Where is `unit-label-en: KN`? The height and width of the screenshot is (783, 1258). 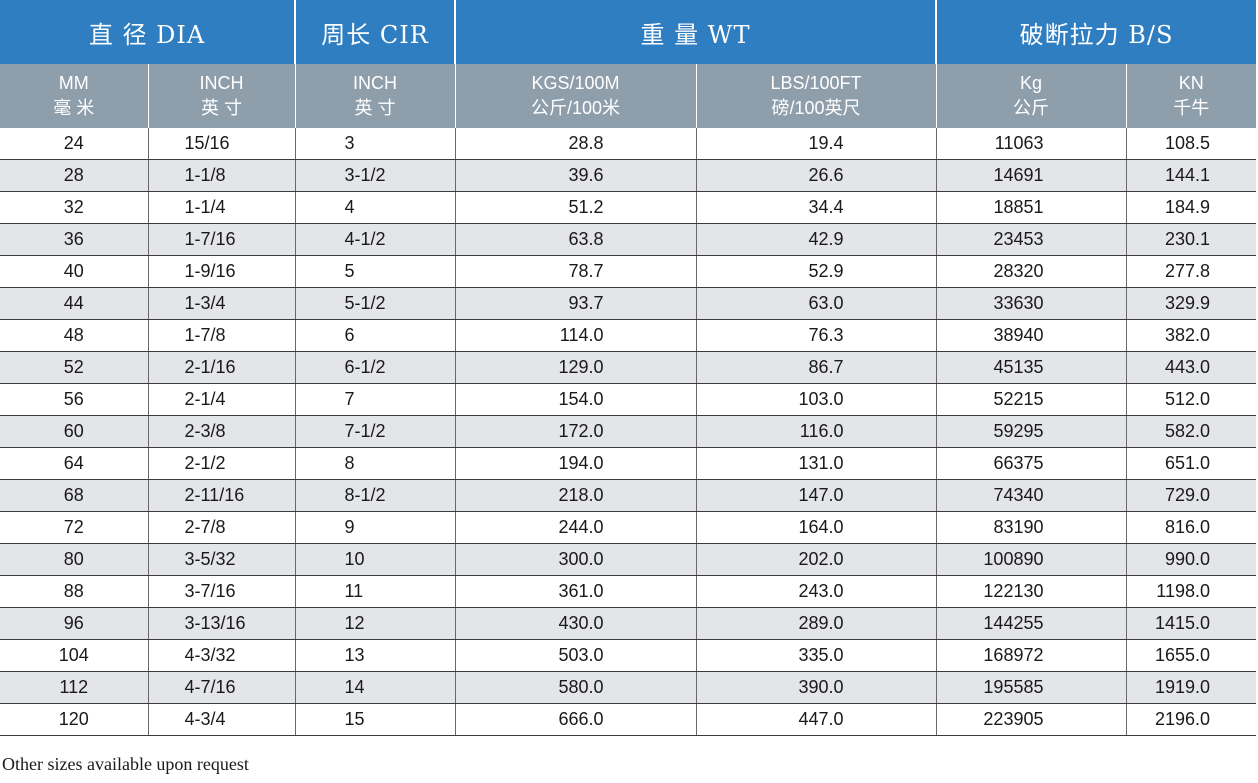 unit-label-en: KN is located at coordinates (1191, 83).